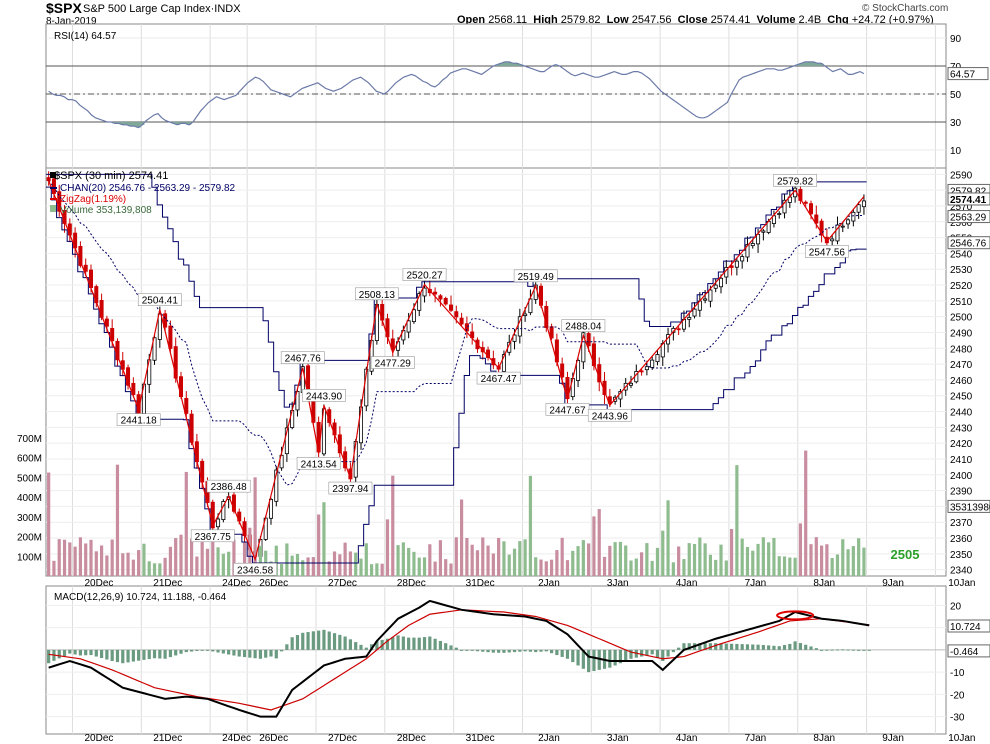 The image size is (990, 744). Describe the element at coordinates (93, 199) in the screenshot. I see `price-legend-zigzag: ZigZag(1.19%)` at that location.